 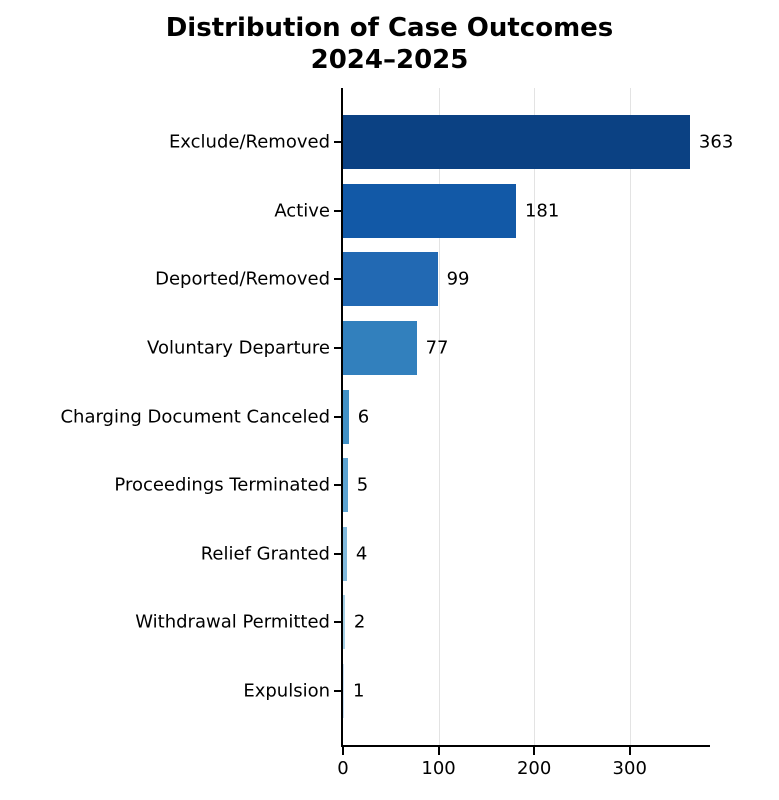 What do you see at coordinates (412, 485) in the screenshot?
I see `bar-row: Proceedings Terminated 5` at bounding box center [412, 485].